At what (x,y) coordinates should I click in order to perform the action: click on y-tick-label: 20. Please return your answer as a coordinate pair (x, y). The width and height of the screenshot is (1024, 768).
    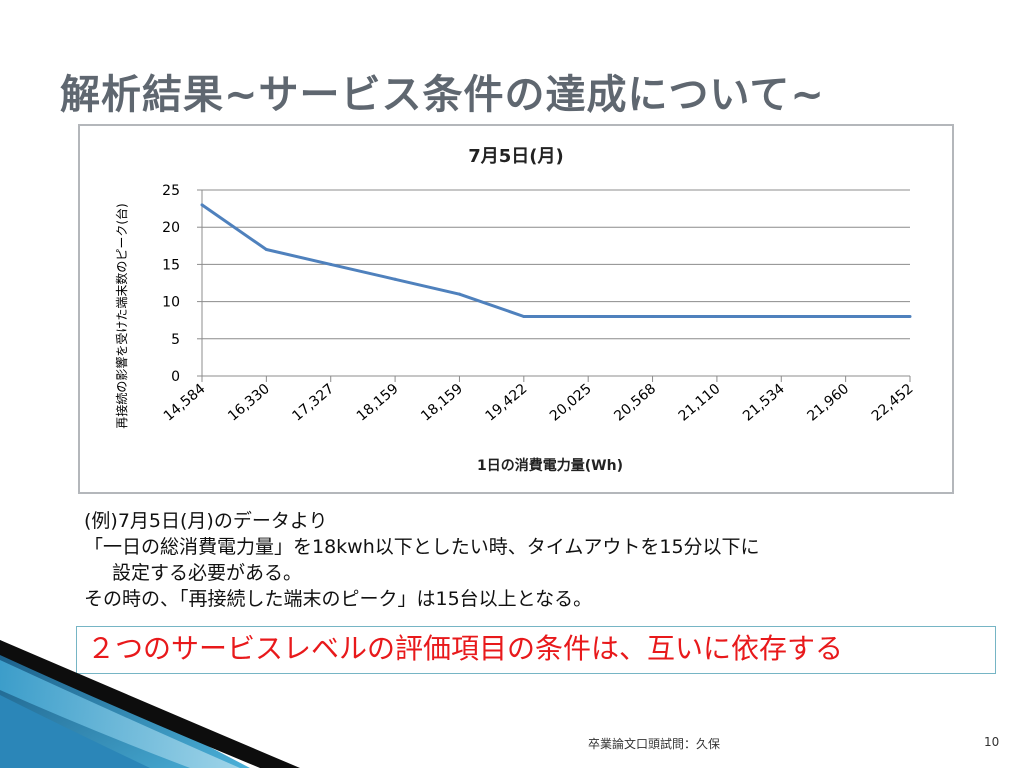
    Looking at the image, I should click on (171, 228).